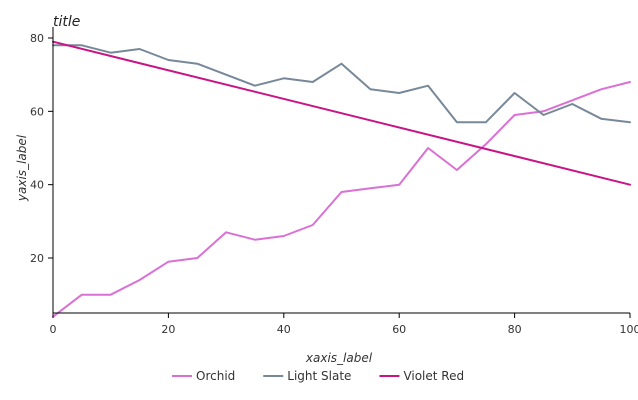  What do you see at coordinates (344, 324) in the screenshot?
I see `x-axis: 0 20 40 60 80 100` at bounding box center [344, 324].